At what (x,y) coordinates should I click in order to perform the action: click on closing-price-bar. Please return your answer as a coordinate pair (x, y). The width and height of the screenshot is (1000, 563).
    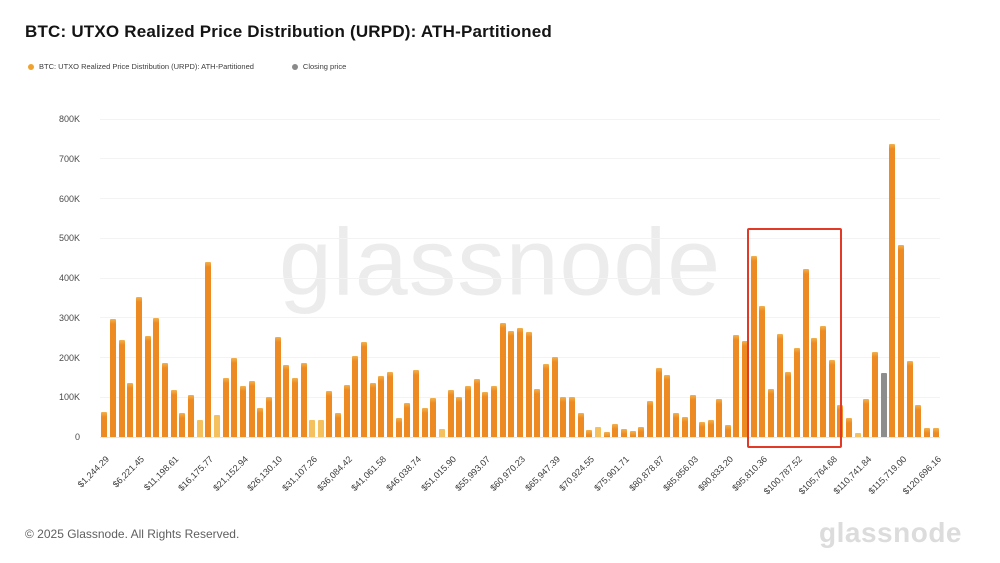
    Looking at the image, I should click on (883, 405).